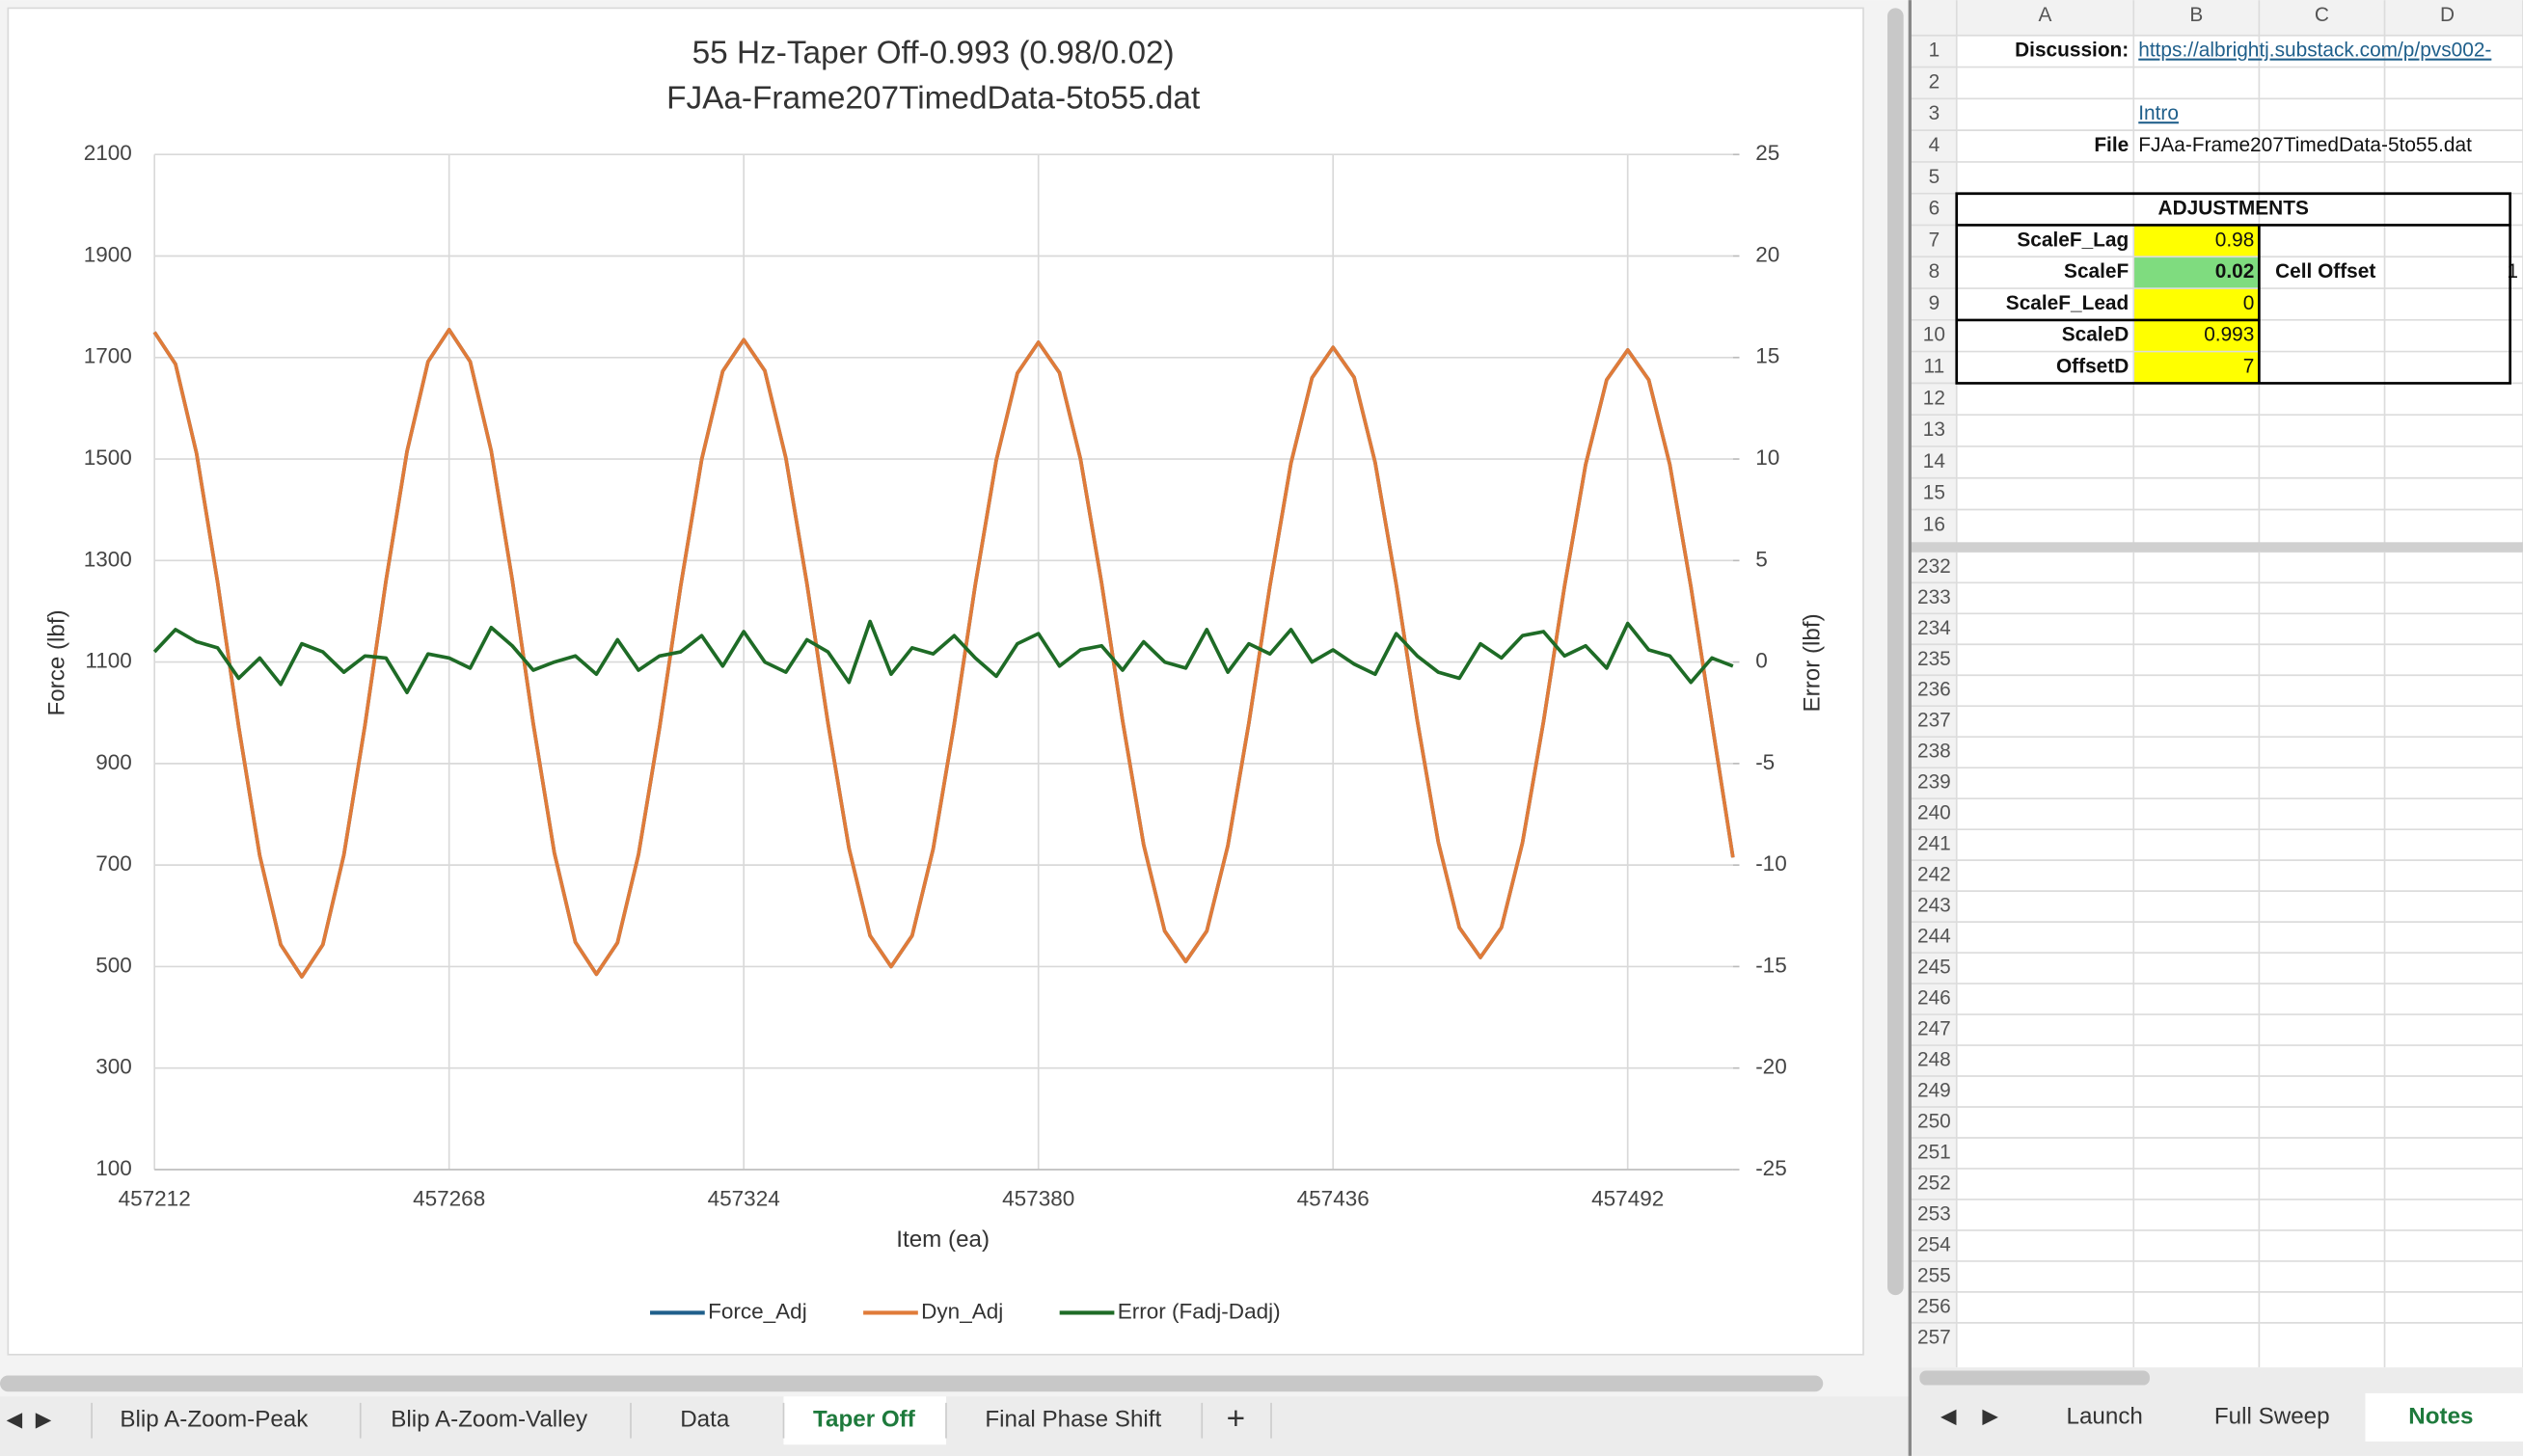 The width and height of the screenshot is (2523, 1456). I want to click on y-tick-label: 1700, so click(108, 356).